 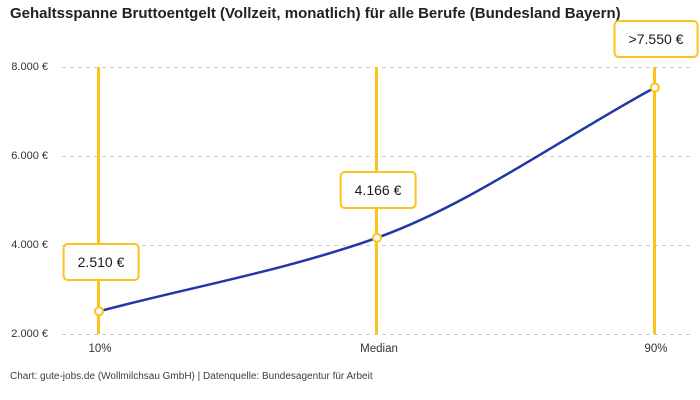 I want to click on value-label-90: >7.550 €, so click(x=656, y=39).